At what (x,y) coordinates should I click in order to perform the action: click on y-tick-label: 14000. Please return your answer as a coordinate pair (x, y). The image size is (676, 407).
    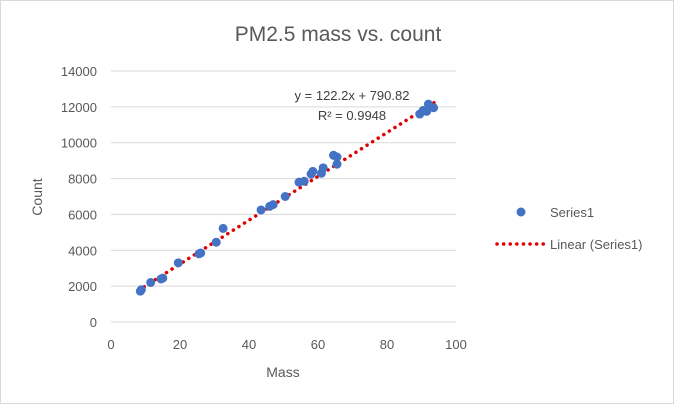
    Looking at the image, I should click on (79, 71).